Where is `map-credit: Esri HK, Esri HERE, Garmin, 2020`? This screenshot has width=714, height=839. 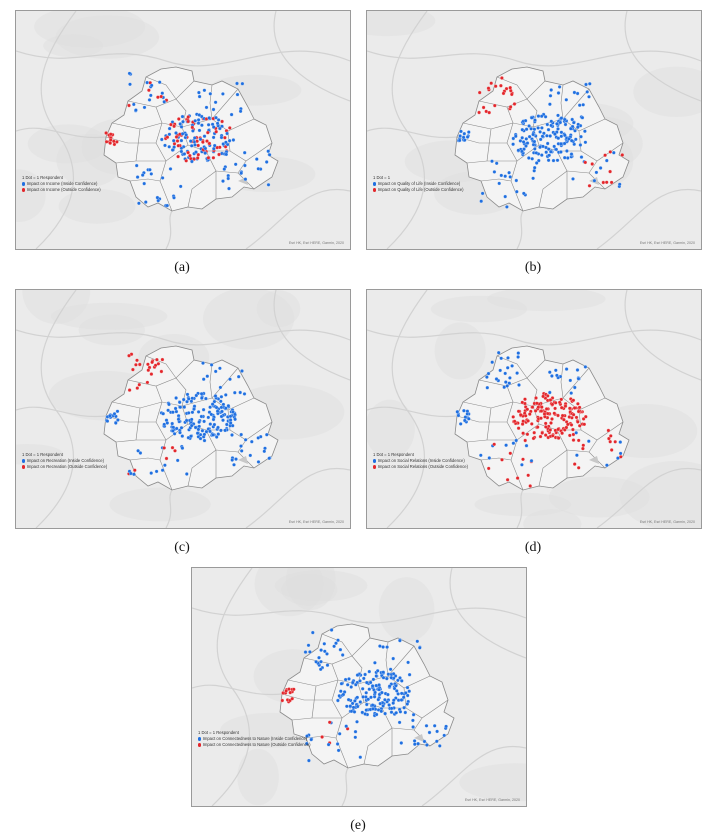 map-credit: Esri HK, Esri HERE, Garmin, 2020 is located at coordinates (667, 522).